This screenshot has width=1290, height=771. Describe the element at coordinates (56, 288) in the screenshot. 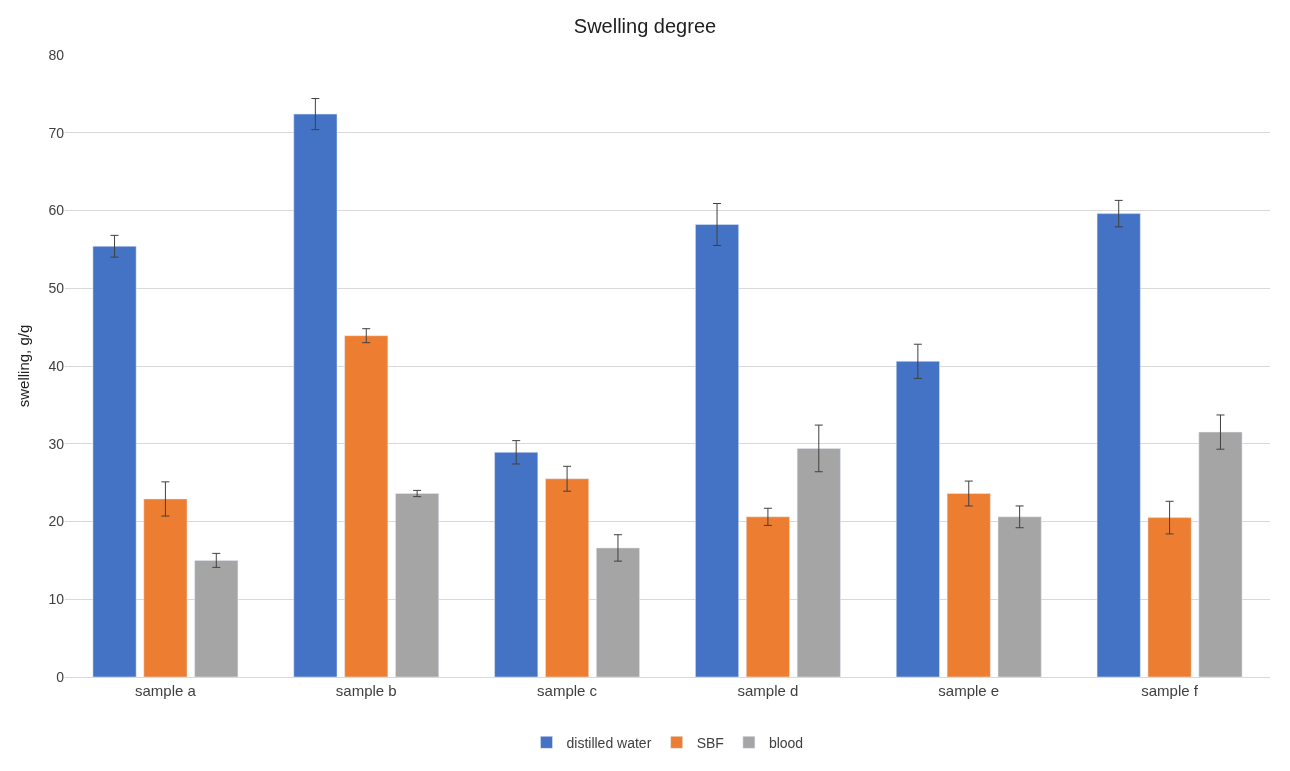

I see `y-tick-label: 50` at that location.